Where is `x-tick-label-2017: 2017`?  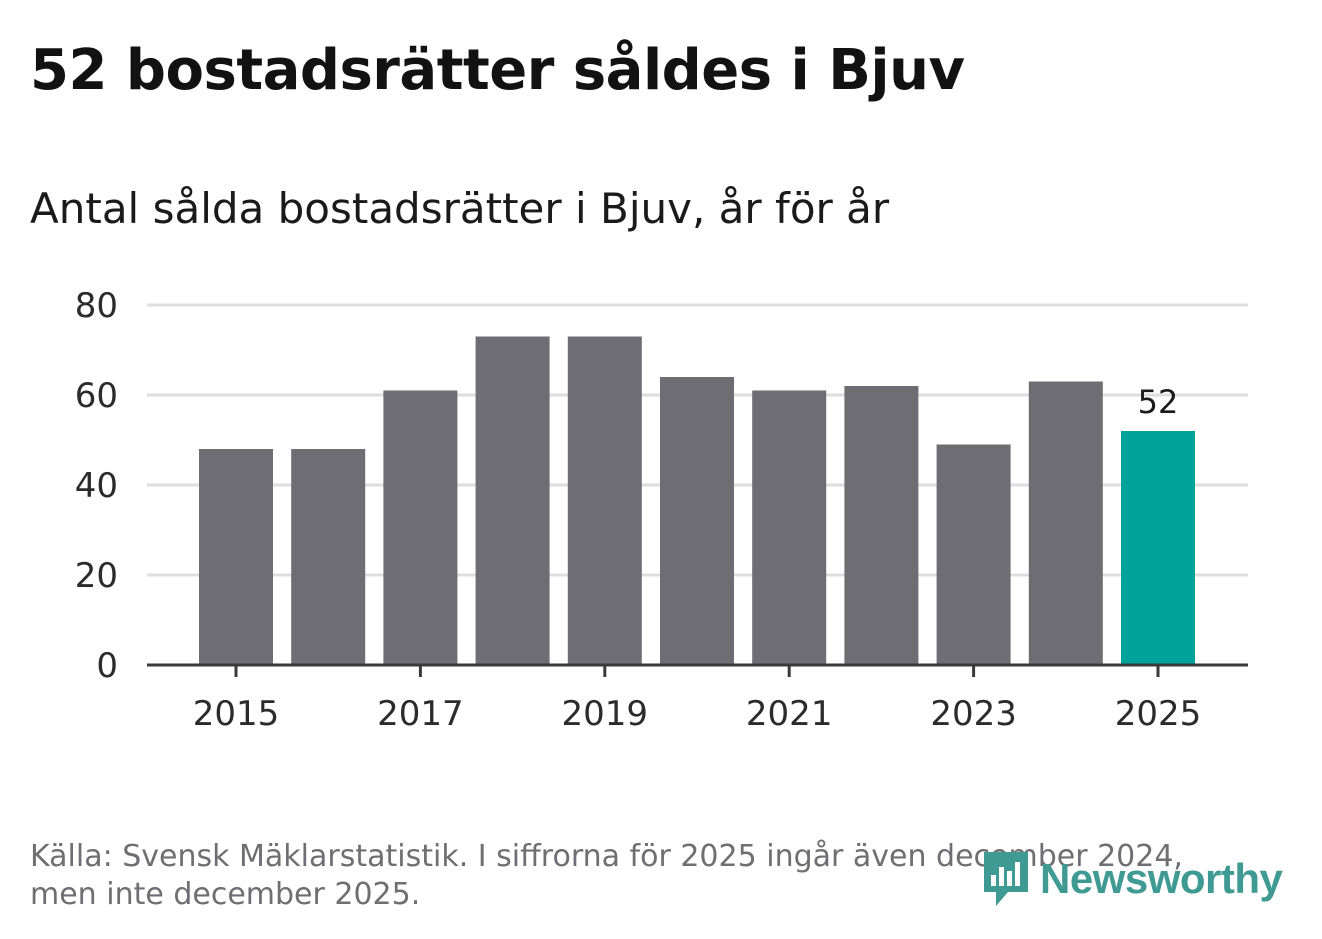
x-tick-label-2017: 2017 is located at coordinates (420, 714).